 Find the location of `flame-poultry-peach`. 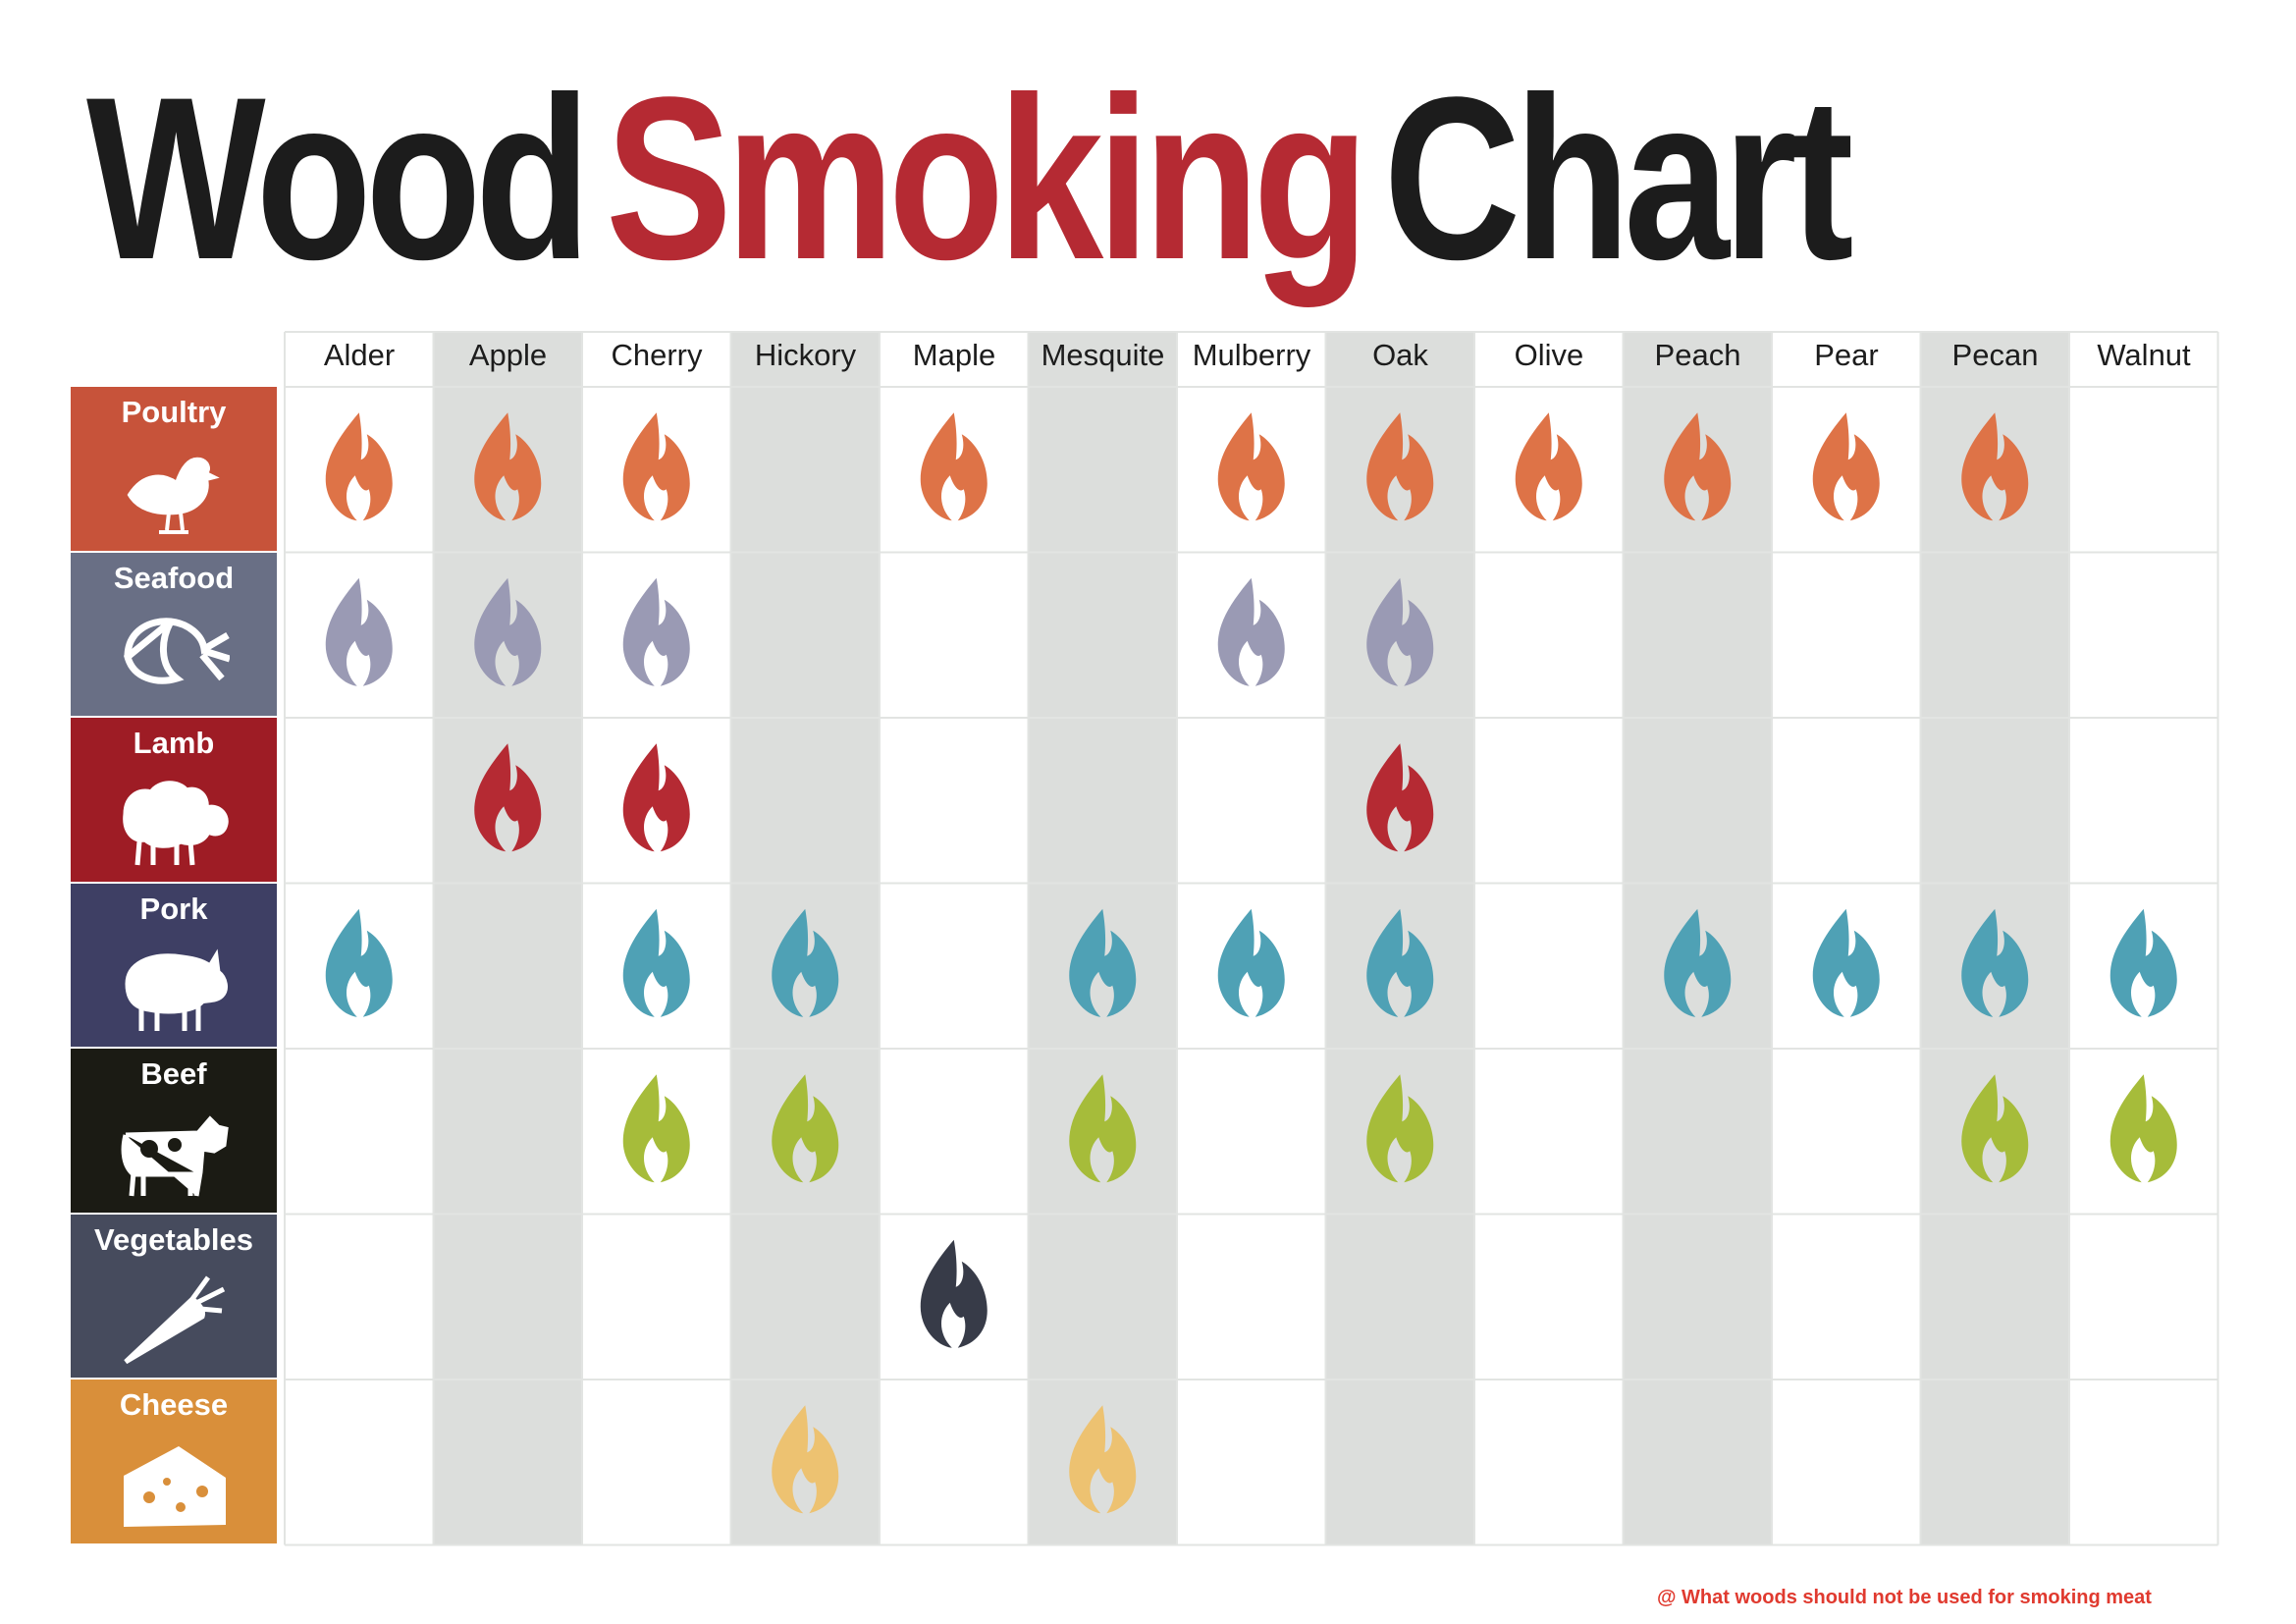

flame-poultry-peach is located at coordinates (1698, 466).